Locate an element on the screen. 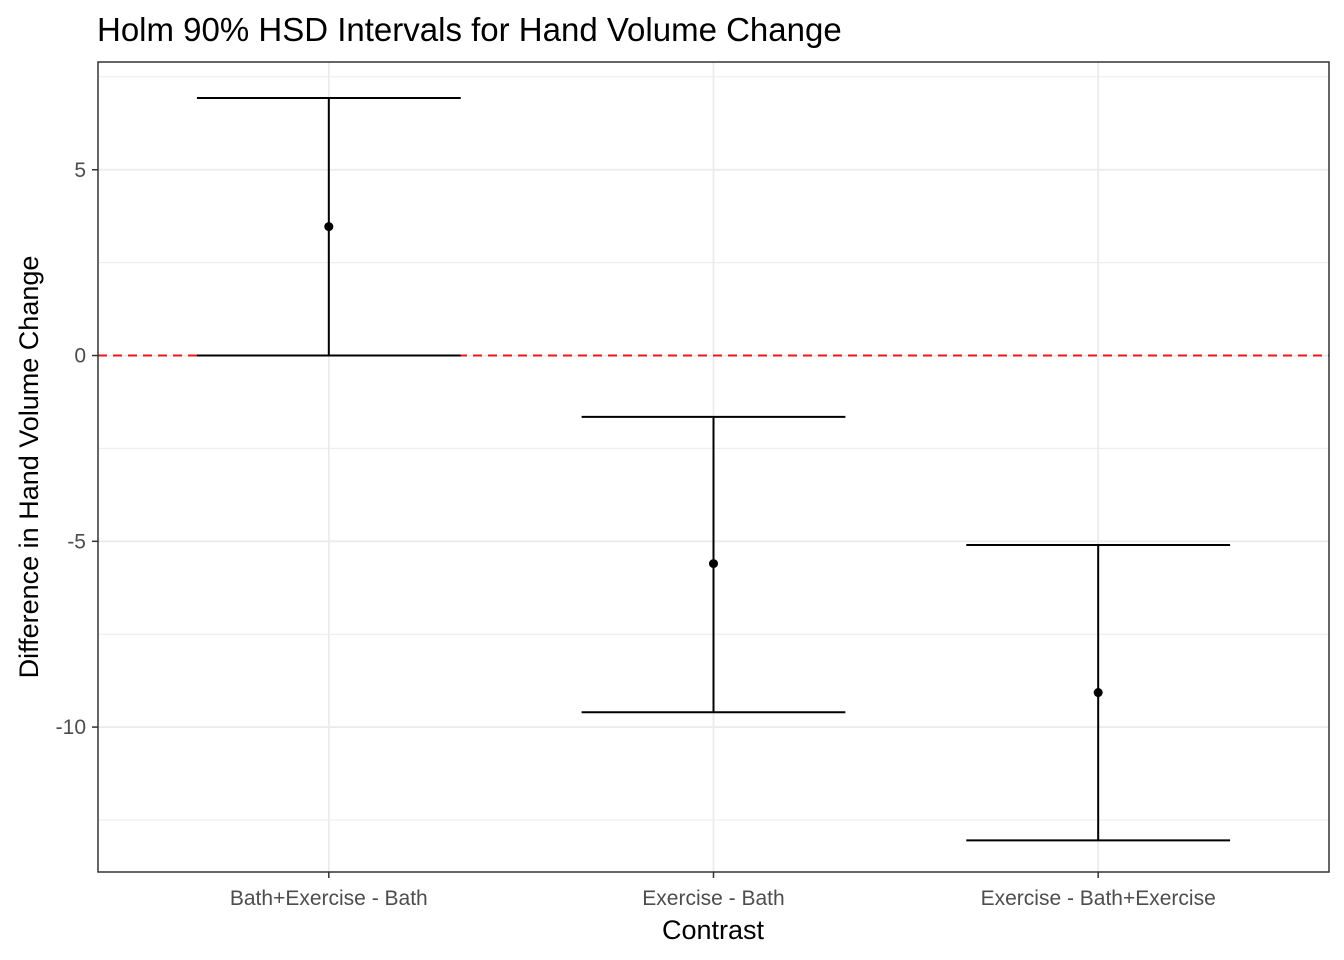 The width and height of the screenshot is (1344, 960). y-tick-label: -10 is located at coordinates (71, 727).